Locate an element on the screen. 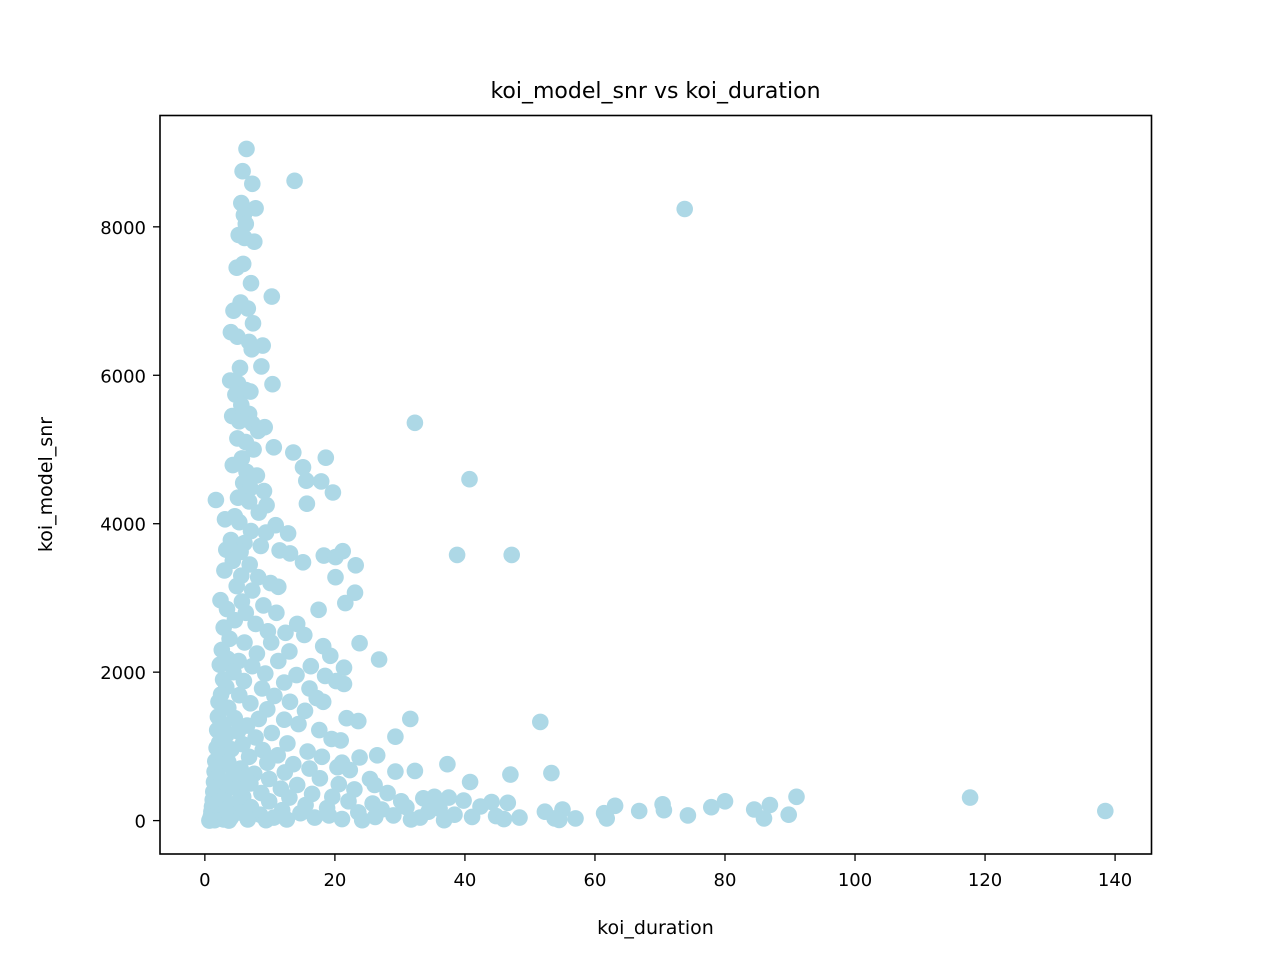 This screenshot has width=1280, height=960. x-axis-label: koi_duration is located at coordinates (655, 928).